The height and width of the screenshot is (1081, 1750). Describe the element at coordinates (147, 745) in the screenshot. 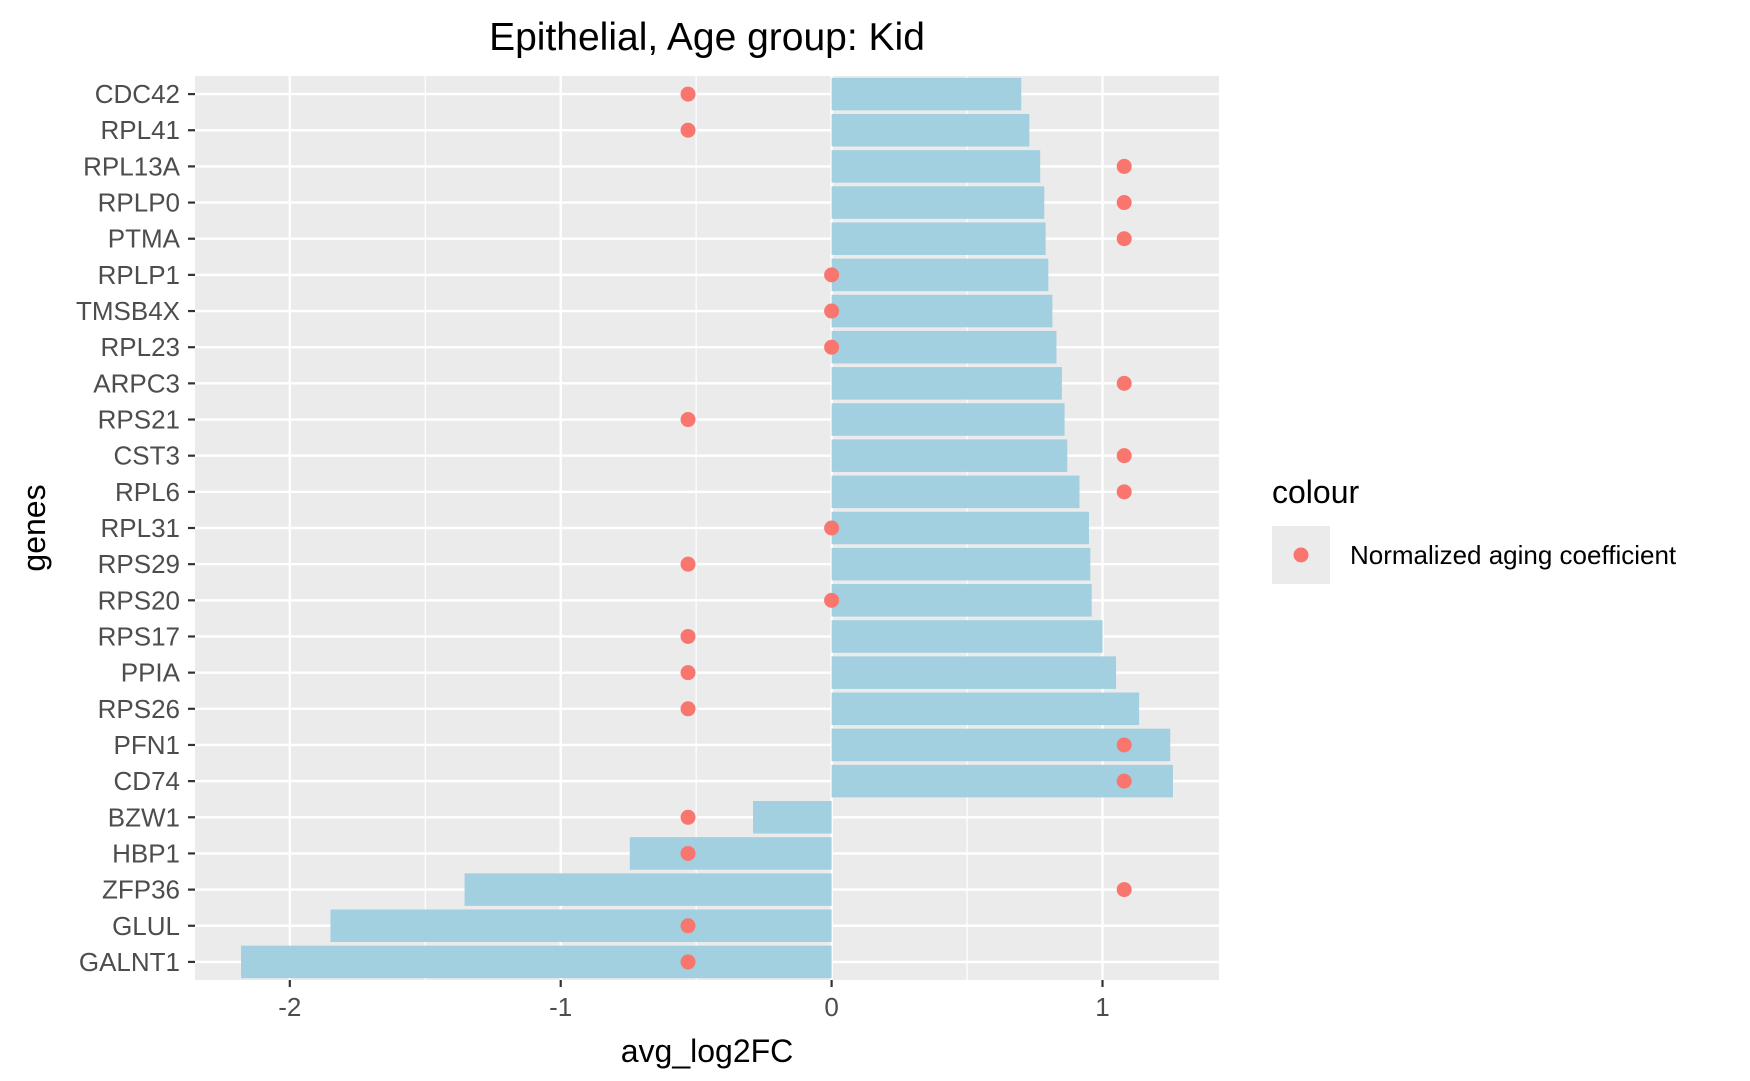

I see `y-tick-label: PFN1` at that location.